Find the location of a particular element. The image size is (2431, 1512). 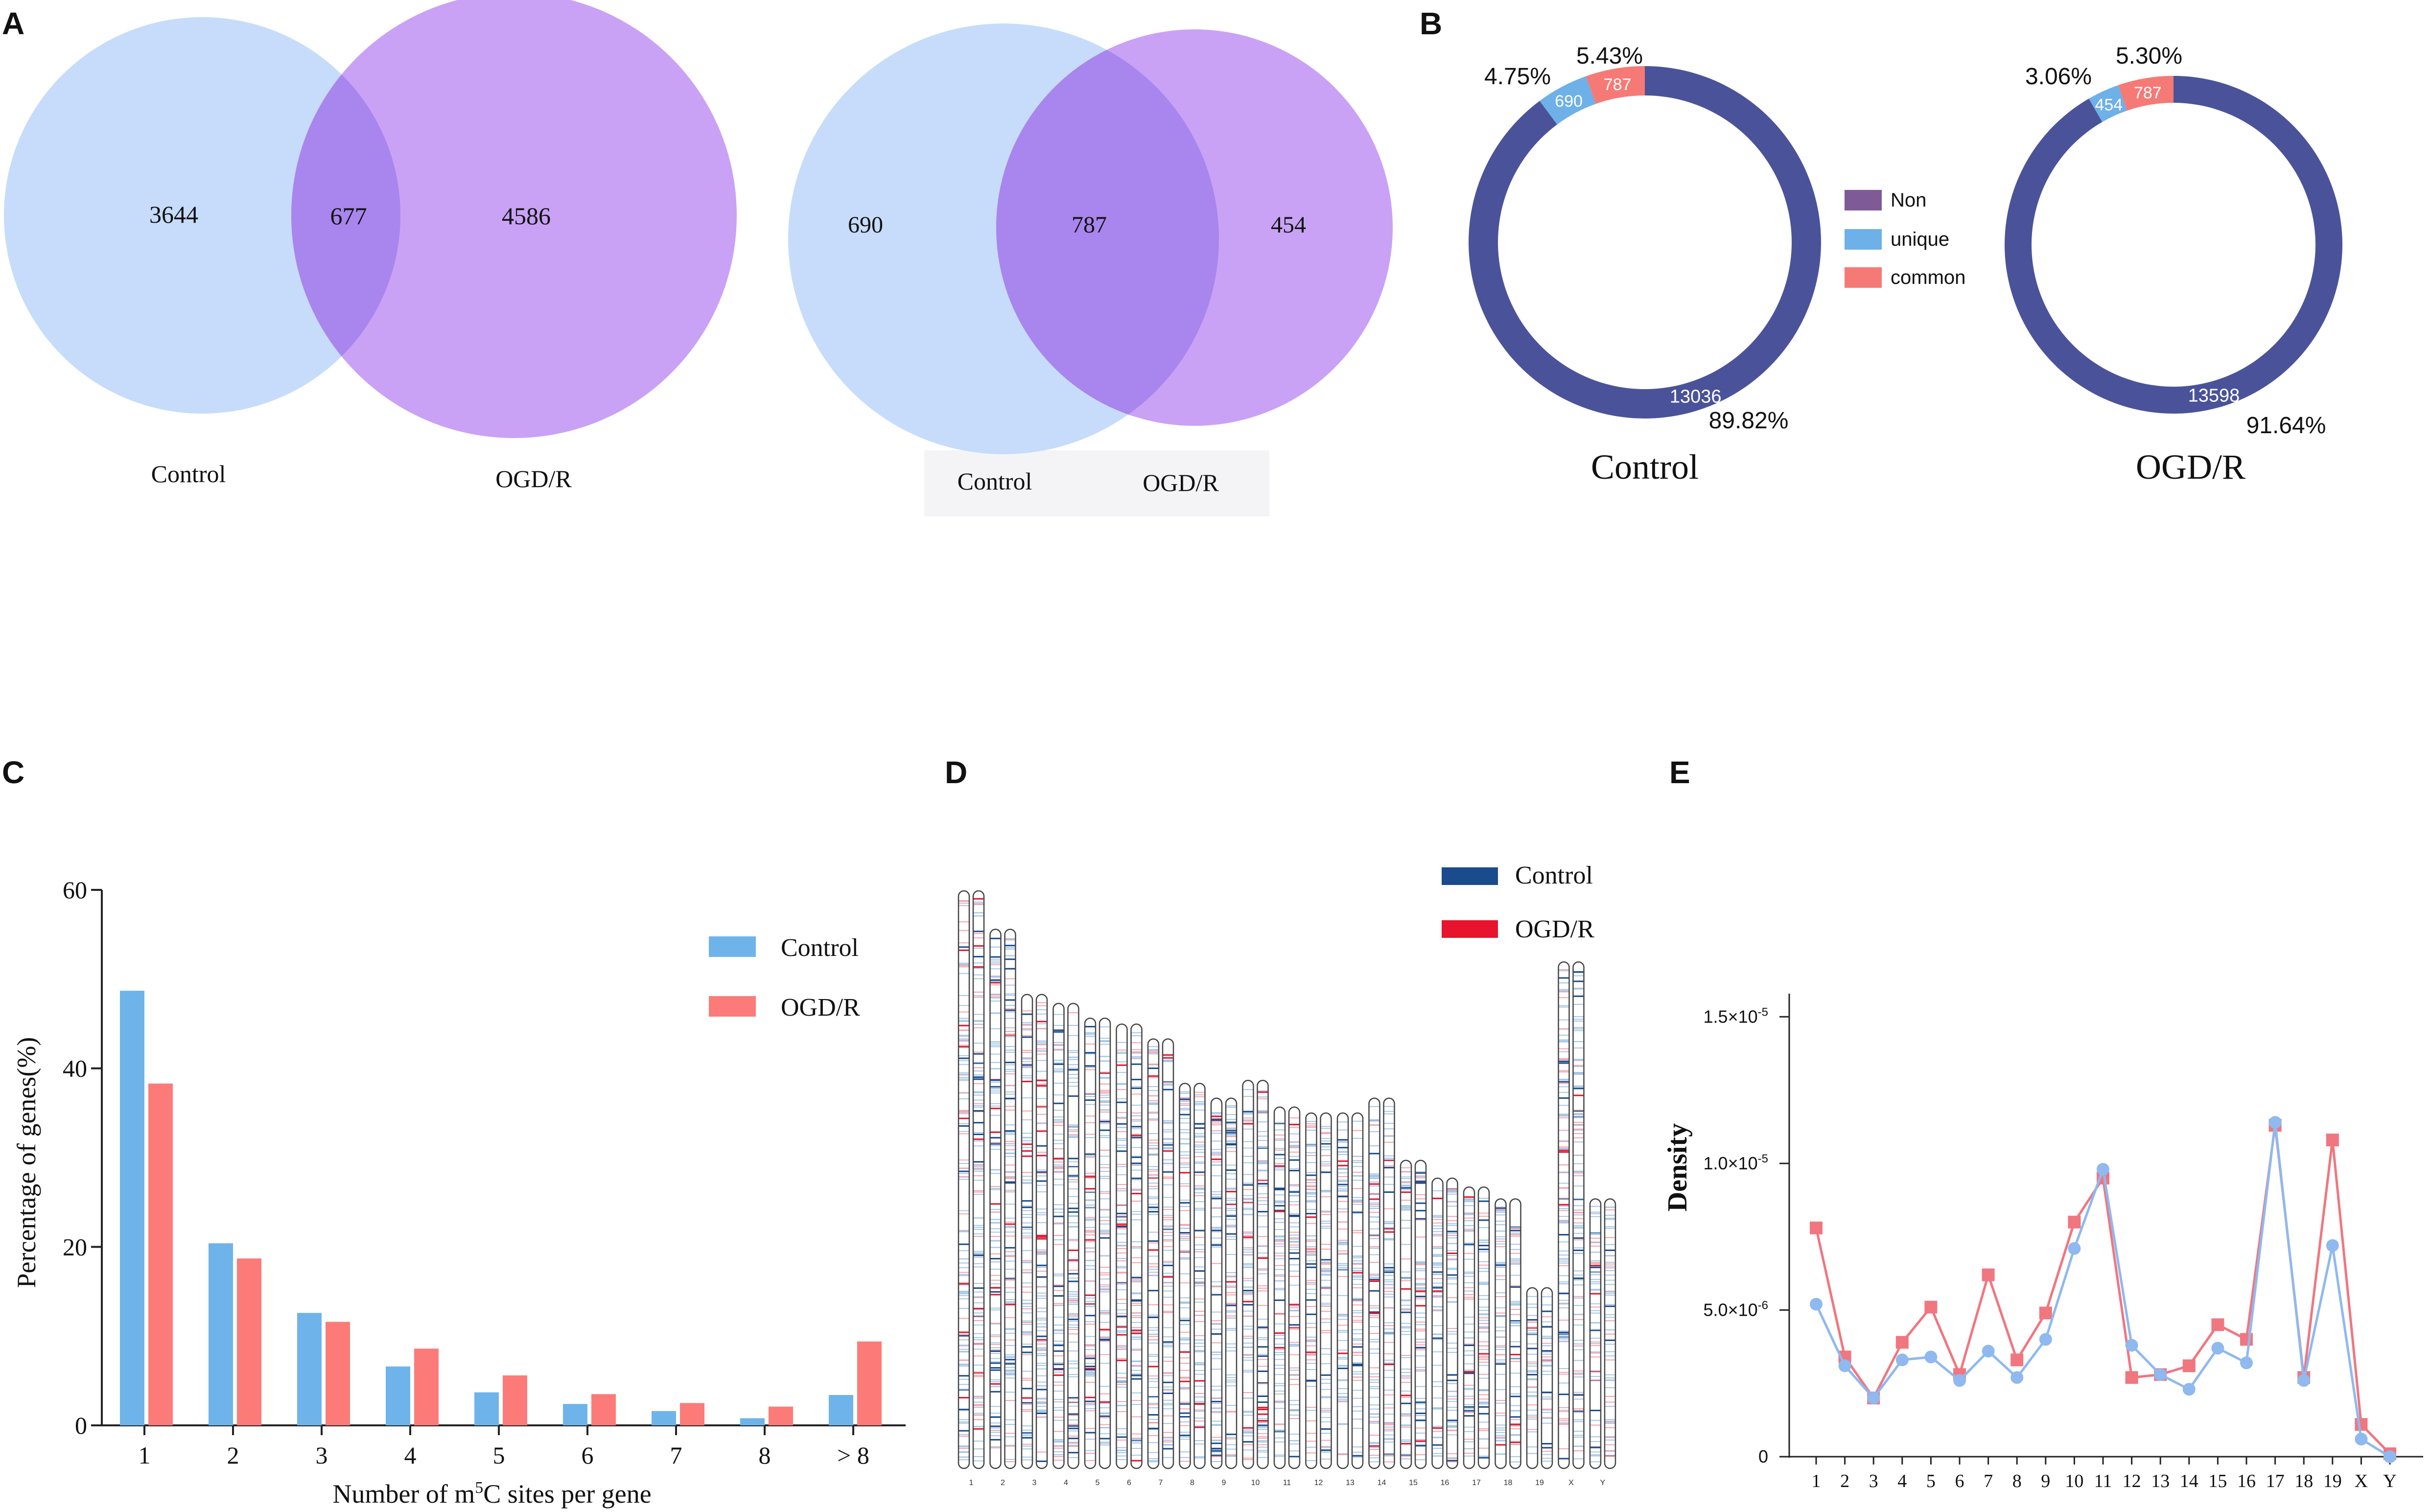

donut-control-slice-common is located at coordinates (1616, 85).